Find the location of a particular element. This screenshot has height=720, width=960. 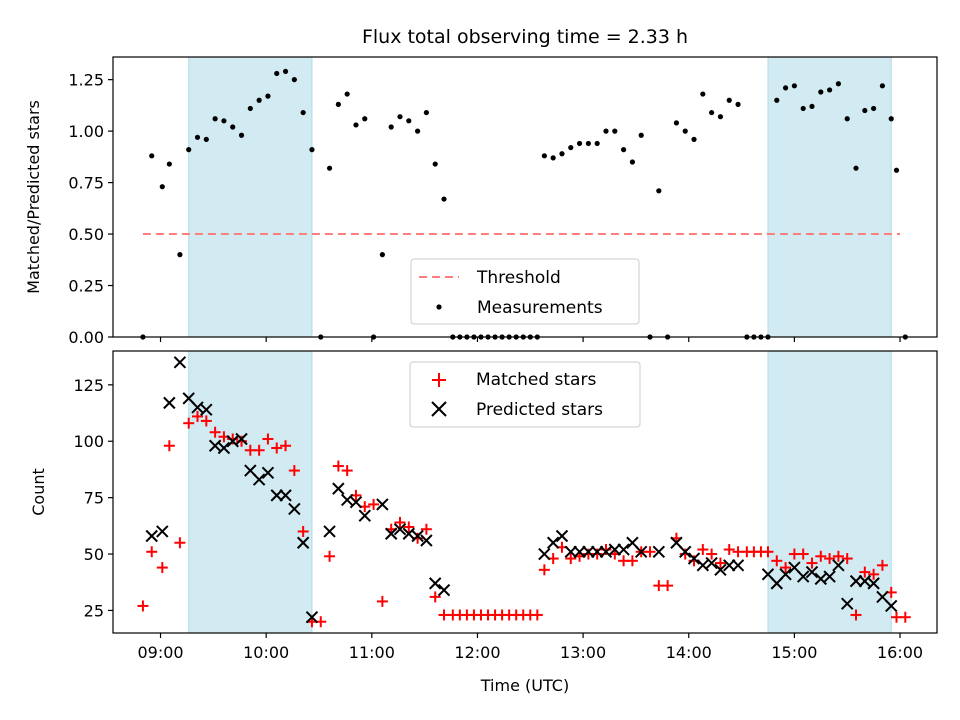

x-tick-label: 11:00 is located at coordinates (372, 652).